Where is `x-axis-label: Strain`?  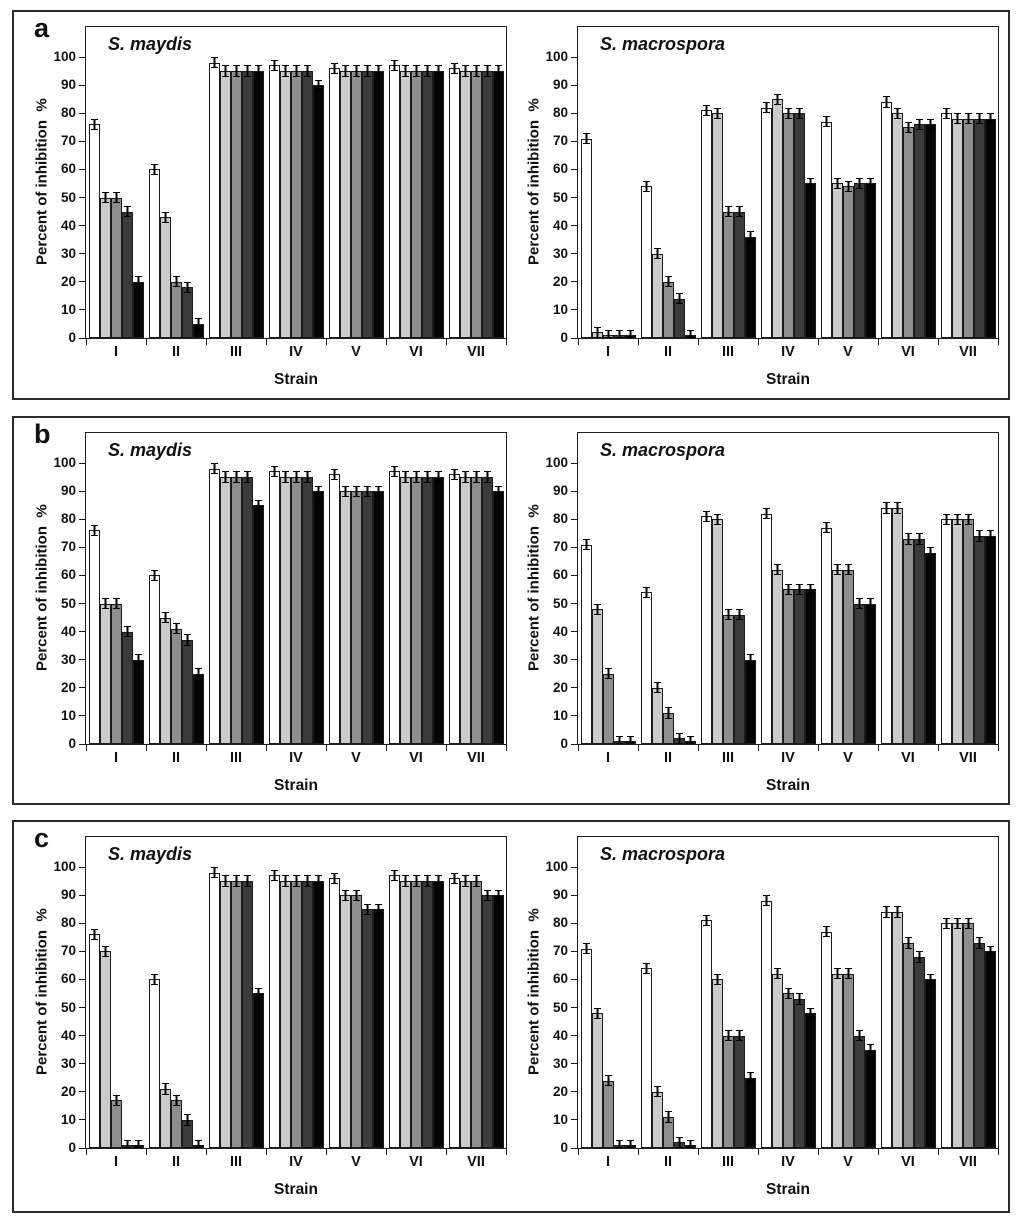
x-axis-label: Strain is located at coordinates (296, 785).